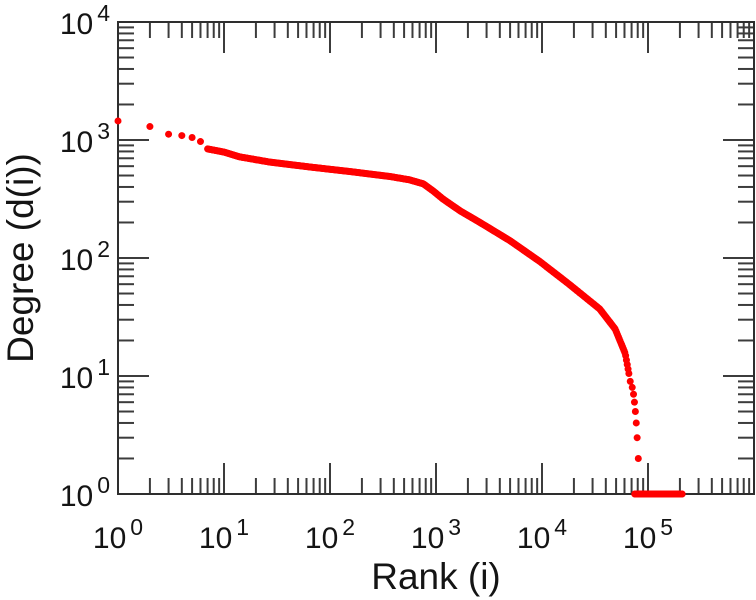  I want to click on x-tick-label: 10 0, so click(118, 534).